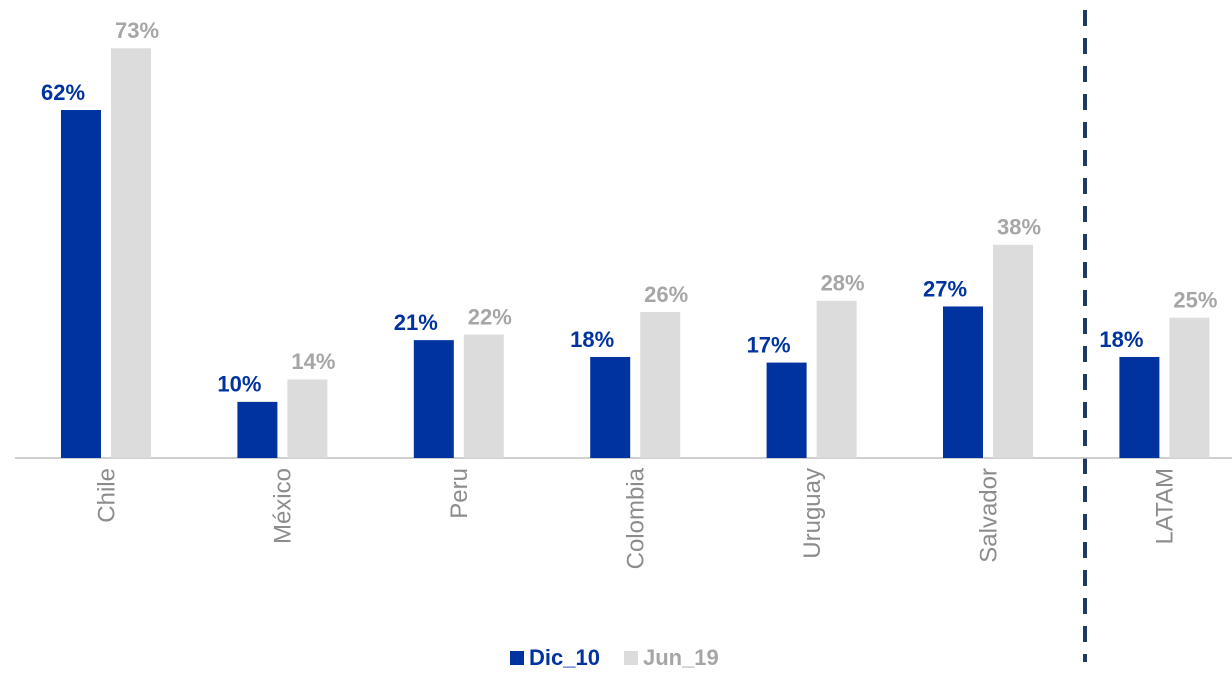 The image size is (1232, 673). Describe the element at coordinates (769, 344) in the screenshot. I see `data-label: 17%` at that location.